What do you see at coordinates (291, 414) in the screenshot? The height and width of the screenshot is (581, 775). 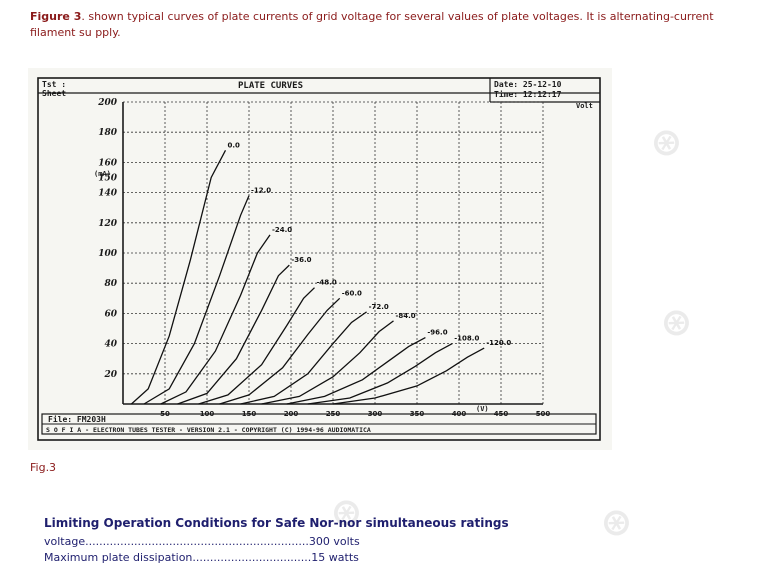 I see `x-tick-label: 200` at bounding box center [291, 414].